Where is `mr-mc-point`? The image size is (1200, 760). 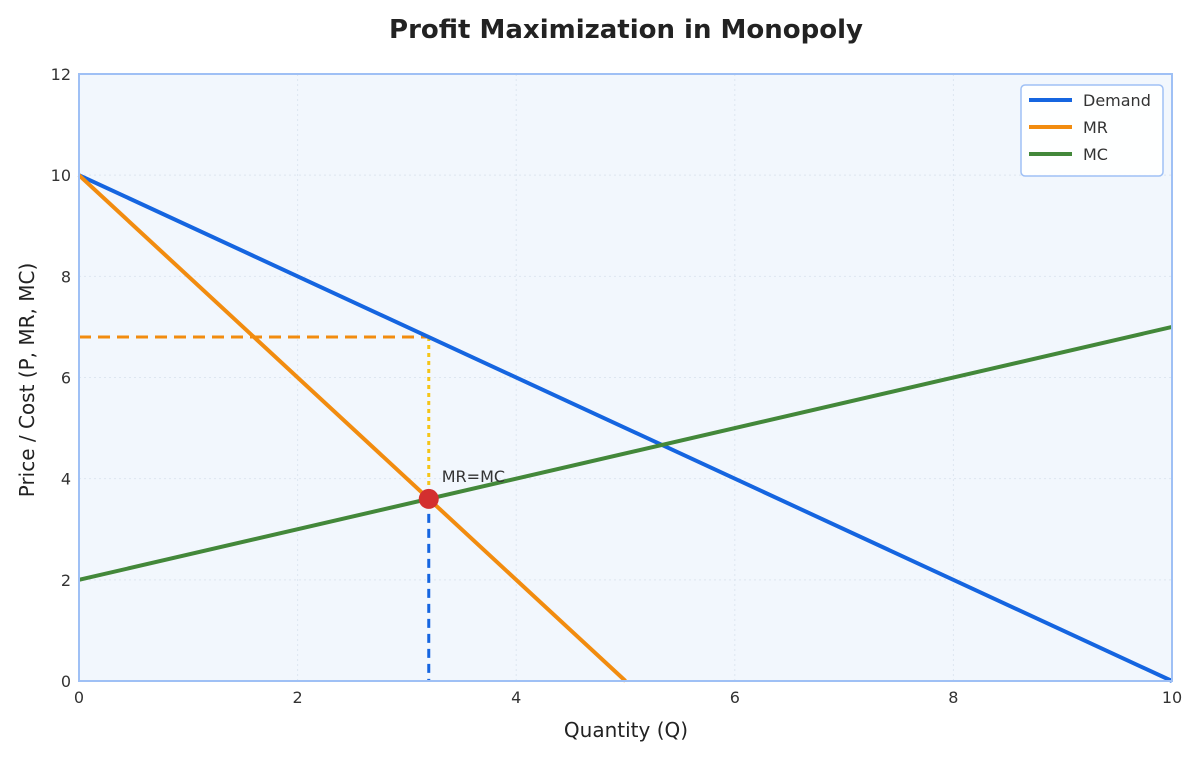
mr-mc-point is located at coordinates (428, 498).